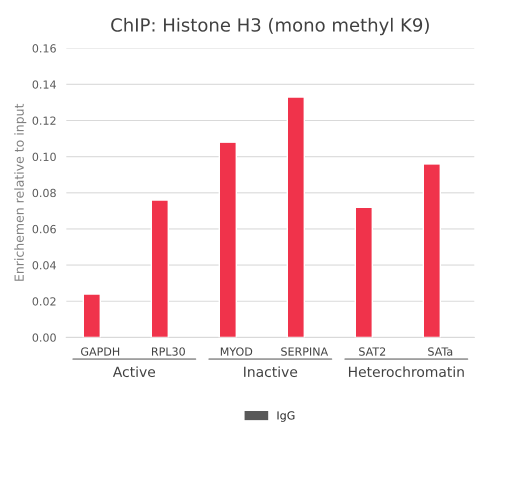  I want to click on y-tick-label: 0.00, so click(44, 337).